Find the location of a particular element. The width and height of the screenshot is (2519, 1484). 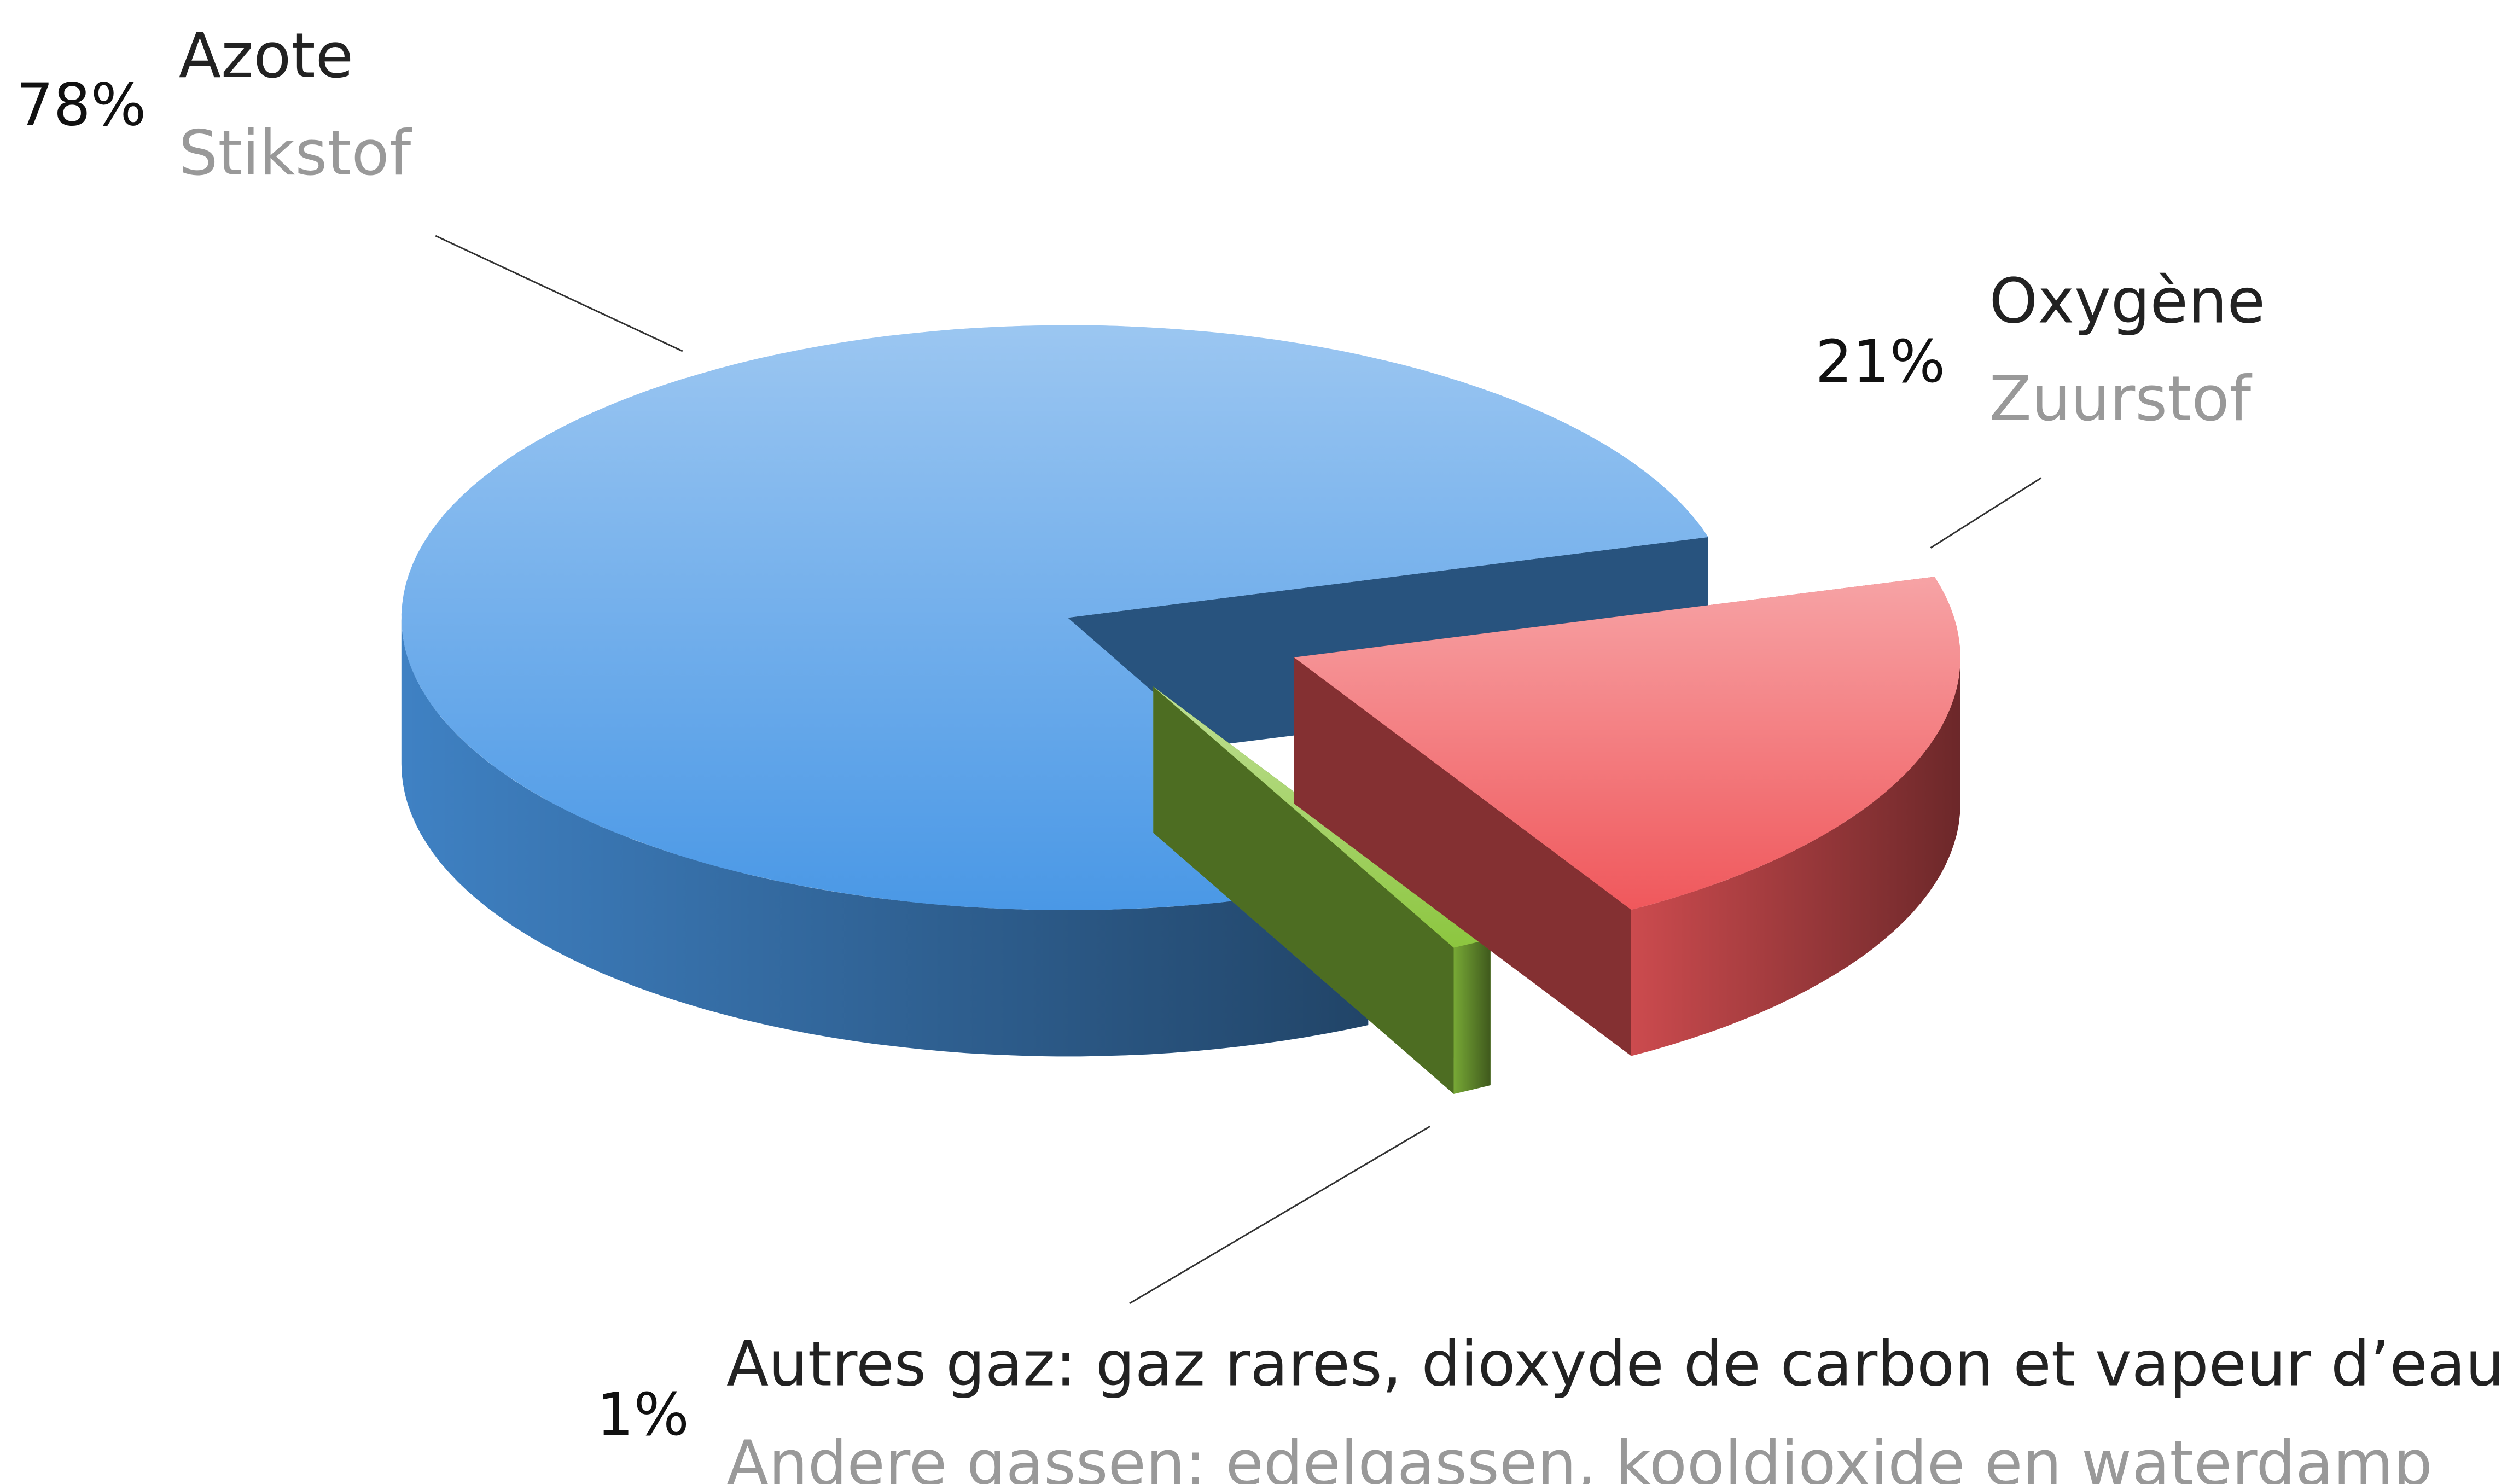

translation-label: Zuurstof is located at coordinates (2121, 399).